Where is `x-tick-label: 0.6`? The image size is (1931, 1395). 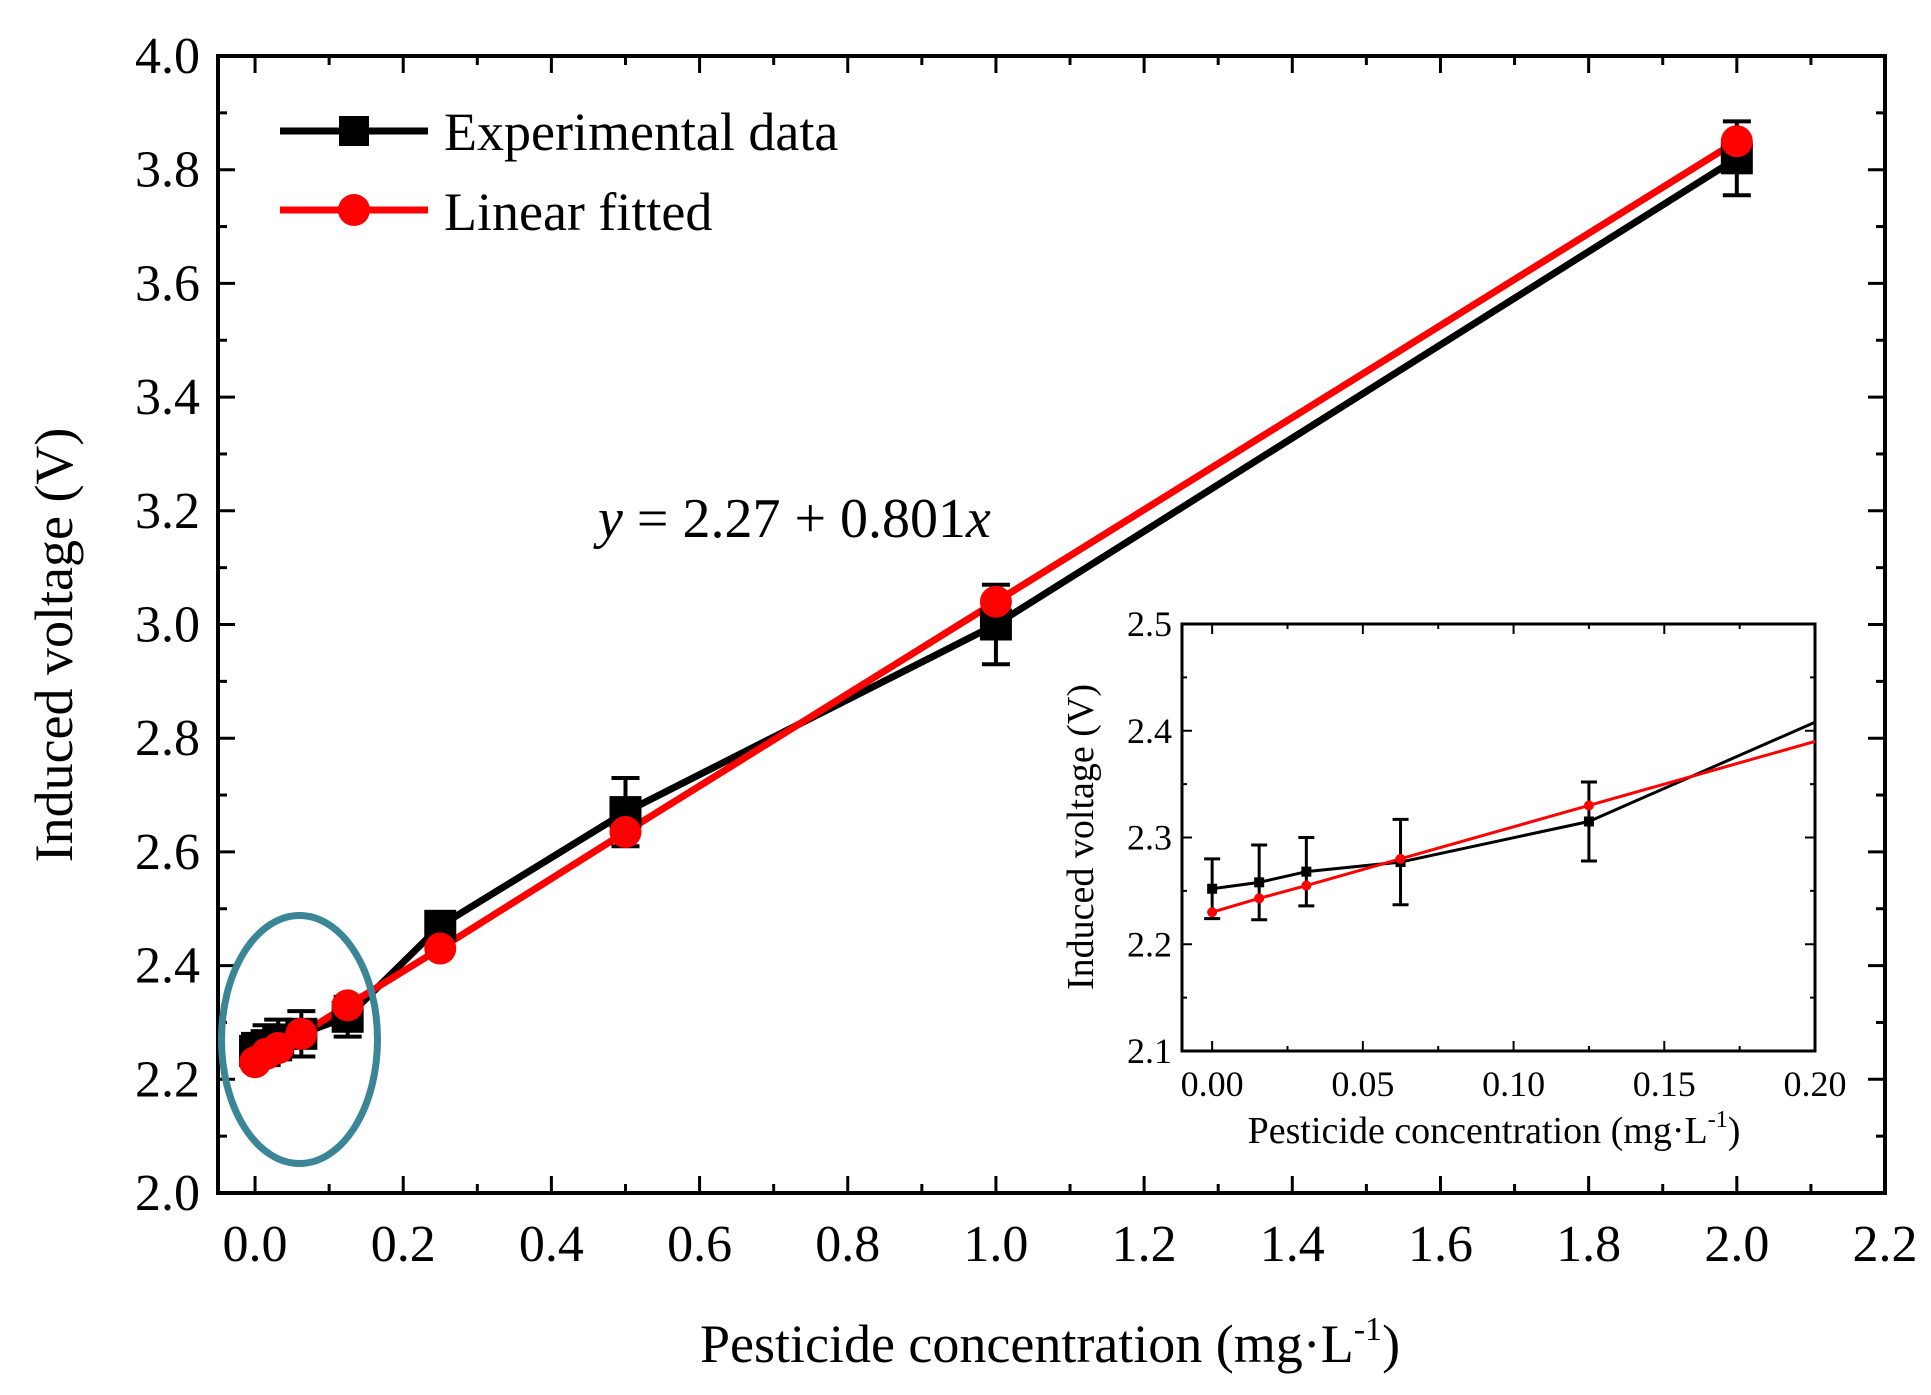 x-tick-label: 0.6 is located at coordinates (699, 1244).